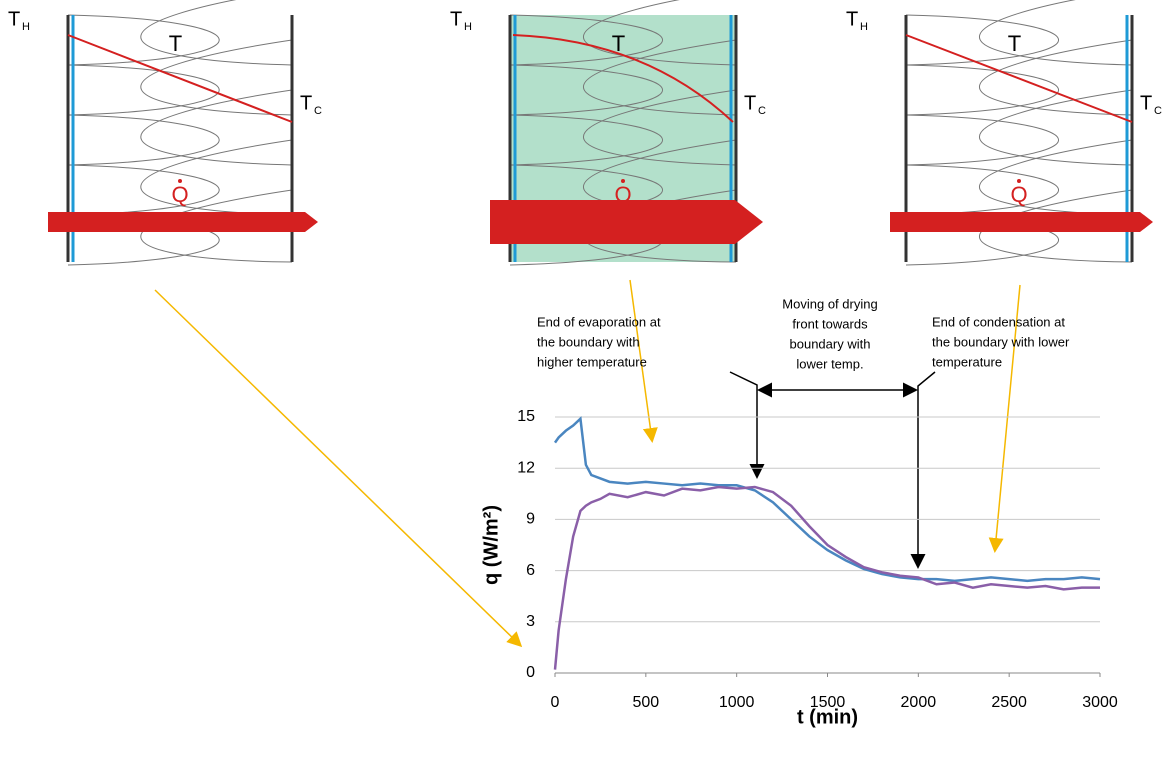  Describe the element at coordinates (1009, 702) in the screenshot. I see `x-tick-label: 2500` at that location.